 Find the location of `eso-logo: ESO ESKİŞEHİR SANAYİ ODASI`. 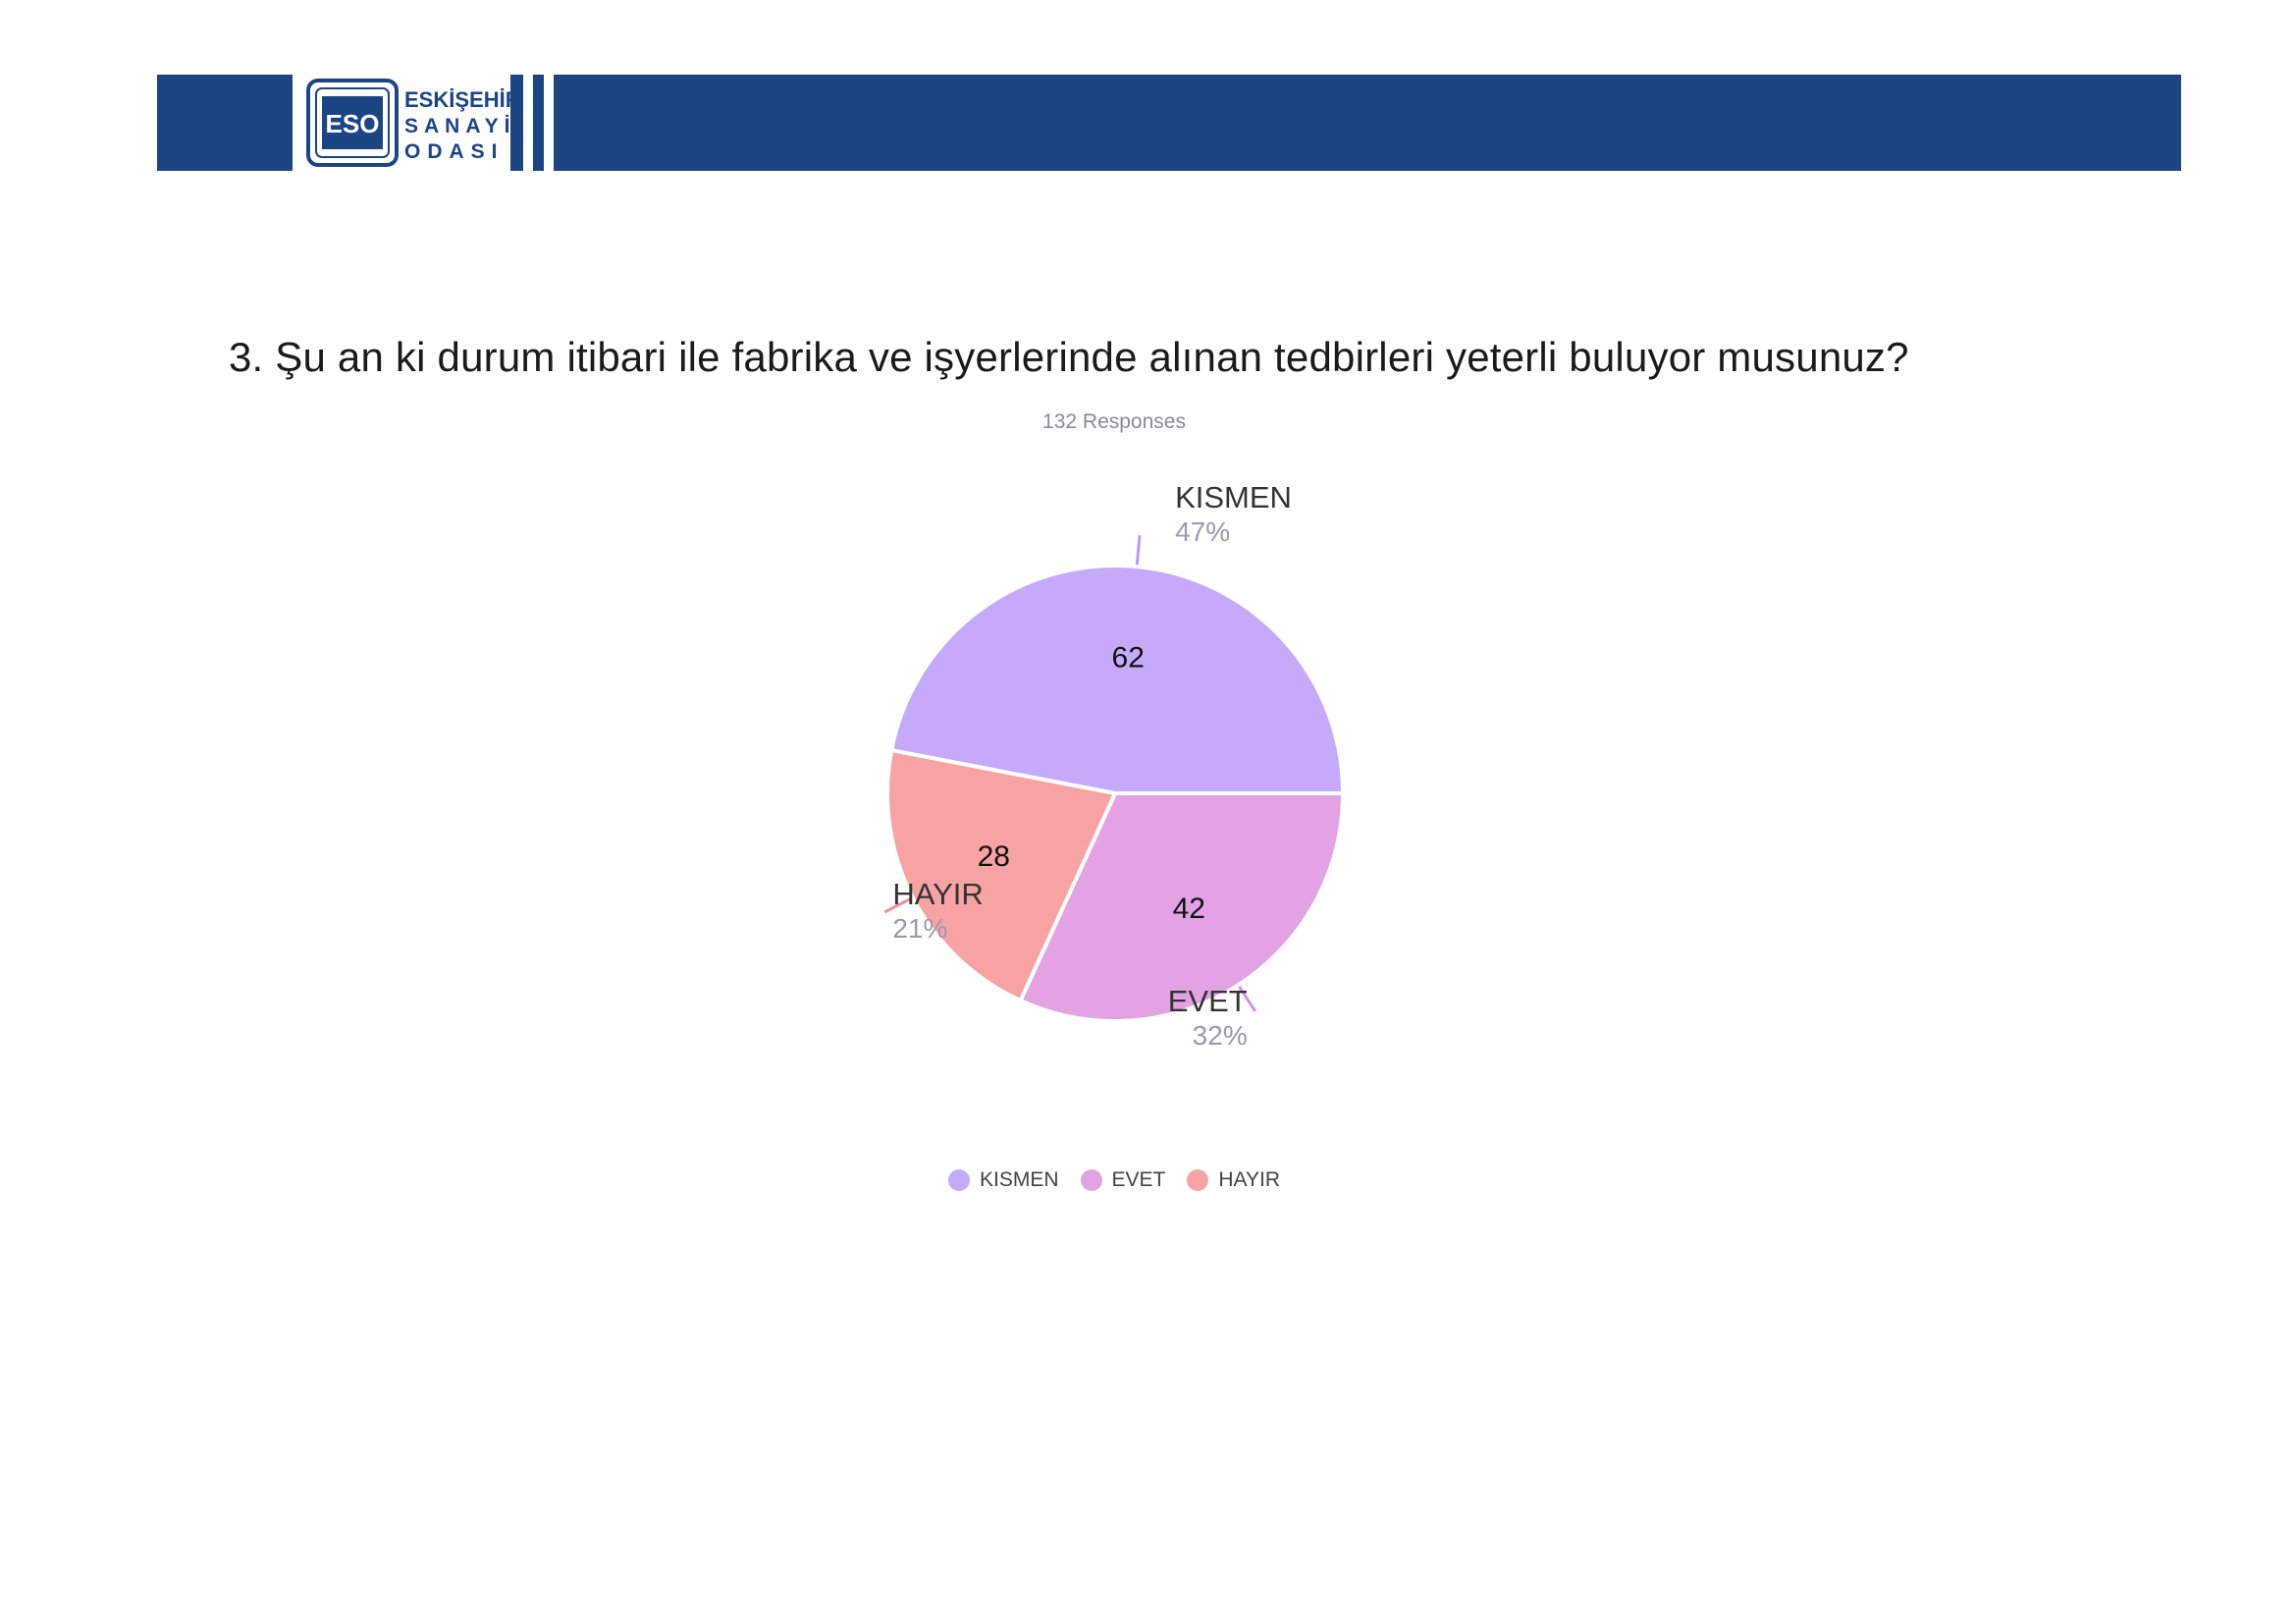

eso-logo: ESO ESKİŞEHİR SANAYİ ODASI is located at coordinates (401, 123).